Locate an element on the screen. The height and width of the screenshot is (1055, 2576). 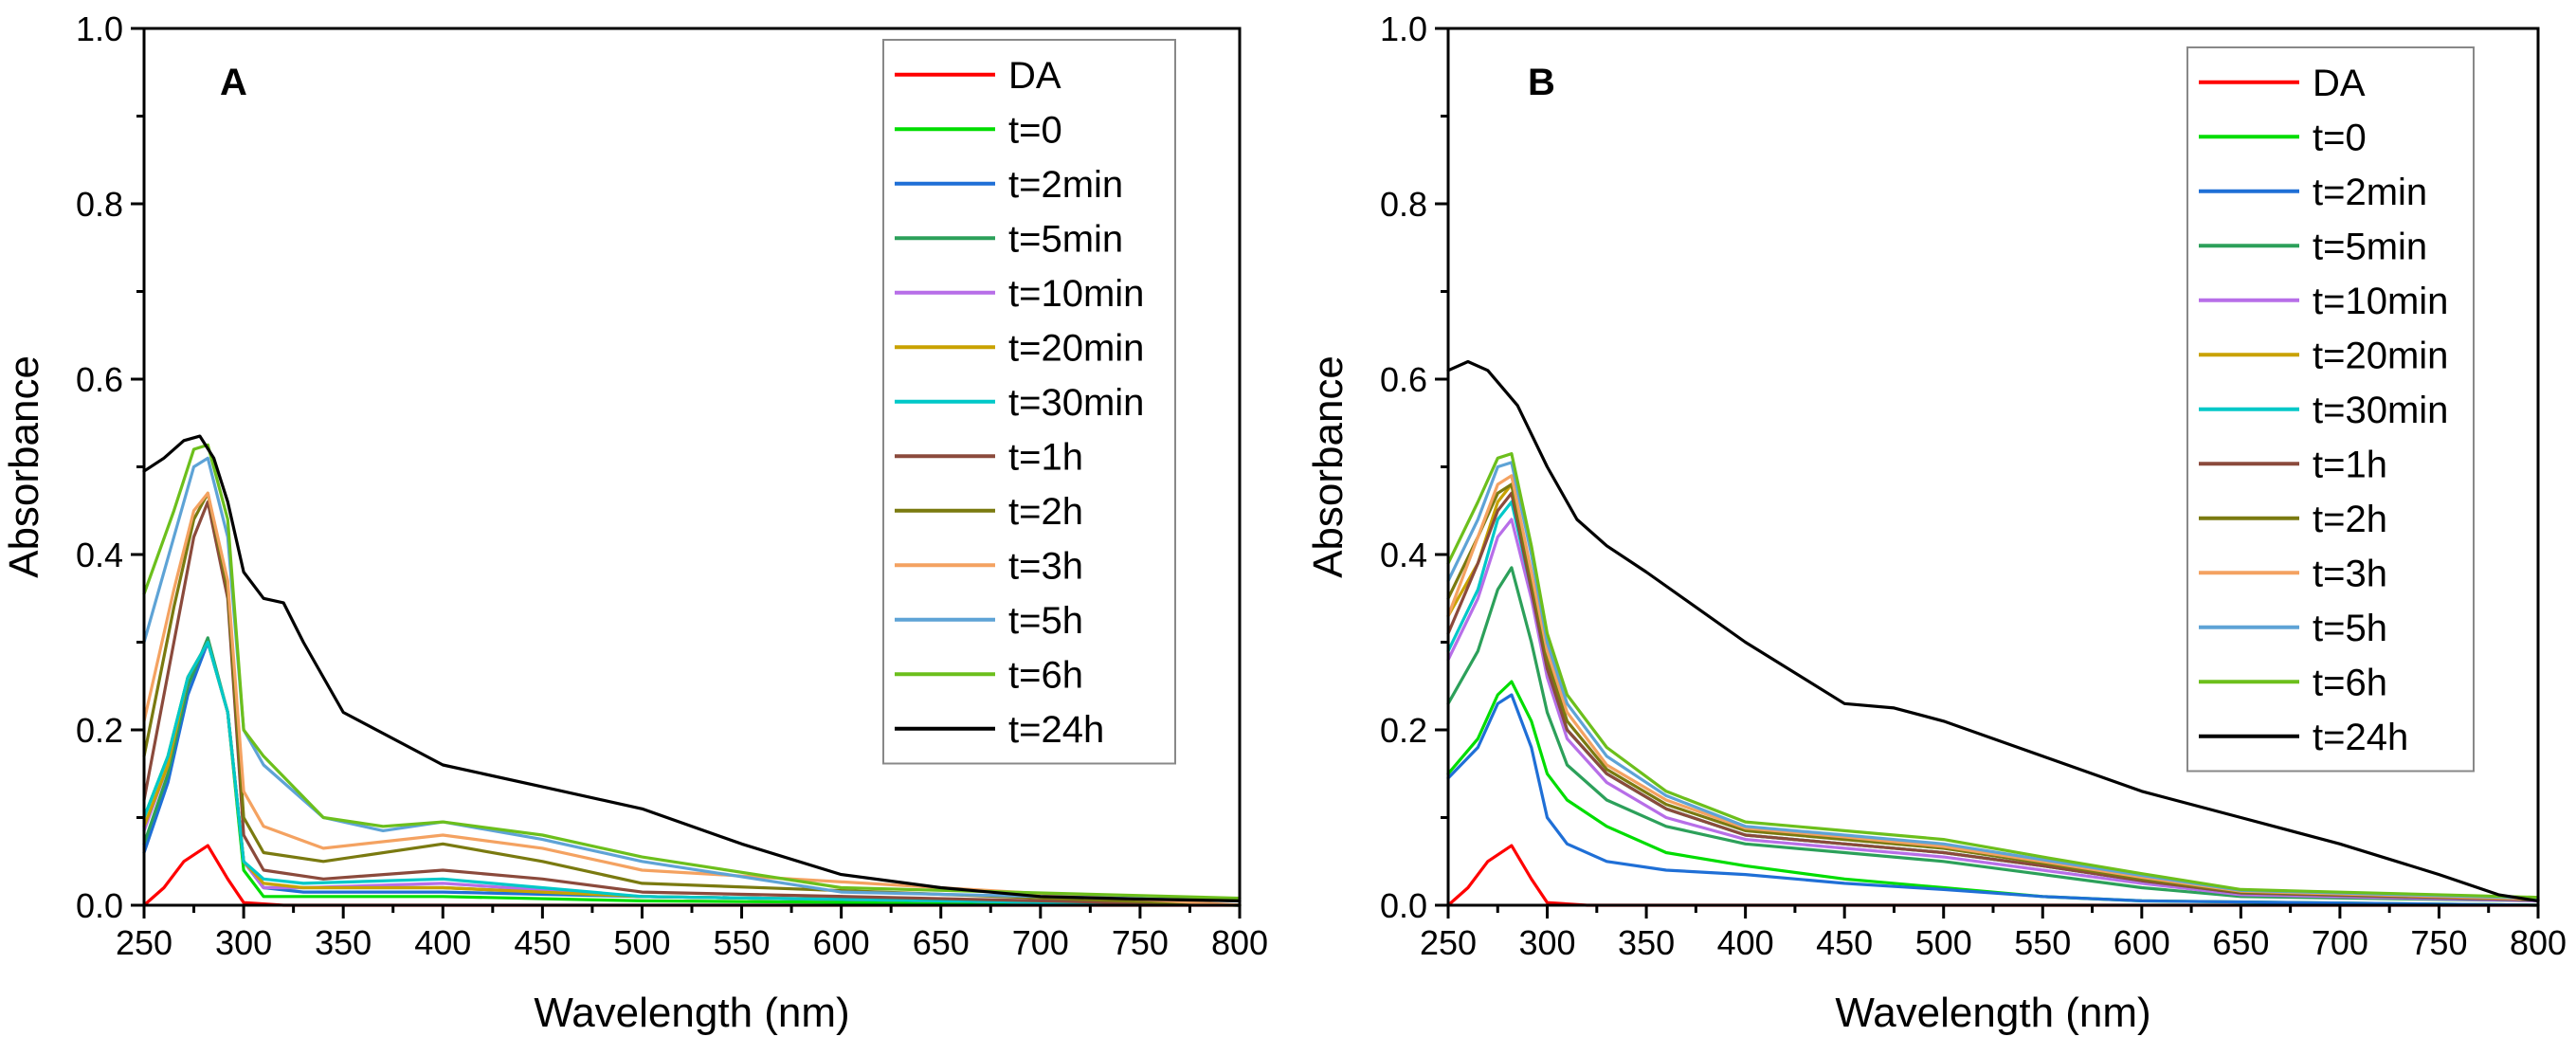
panel-label: A is located at coordinates (233, 82).